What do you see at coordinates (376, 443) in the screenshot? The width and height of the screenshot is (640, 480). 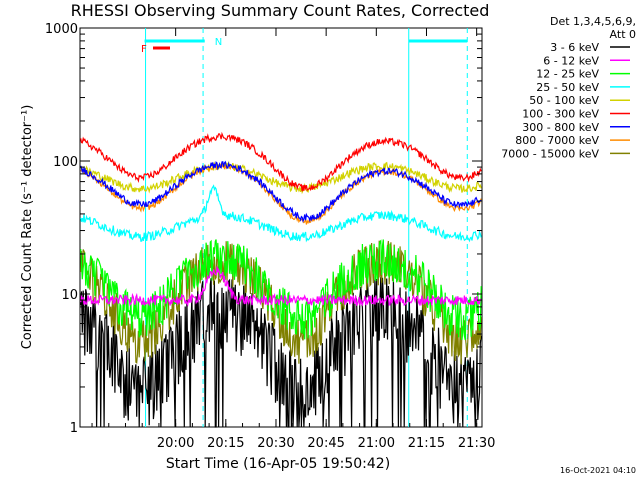 I see `x-tick-label: 21:00` at bounding box center [376, 443].